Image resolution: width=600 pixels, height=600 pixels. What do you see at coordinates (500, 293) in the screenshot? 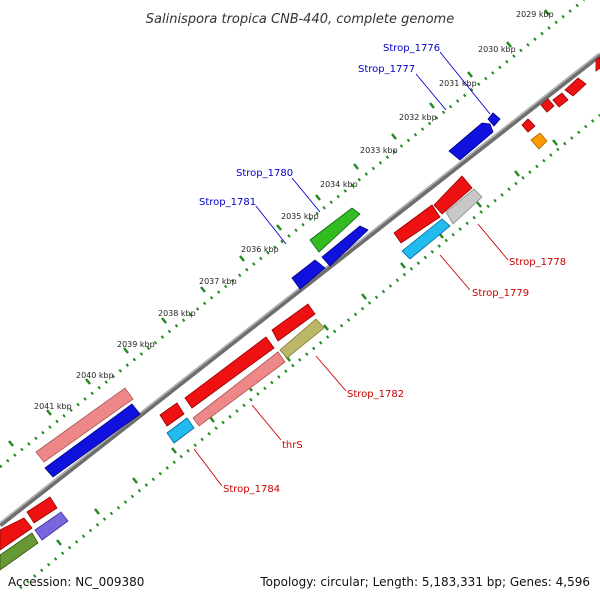
I see `label-strop-1779: Strop_1779` at bounding box center [500, 293].